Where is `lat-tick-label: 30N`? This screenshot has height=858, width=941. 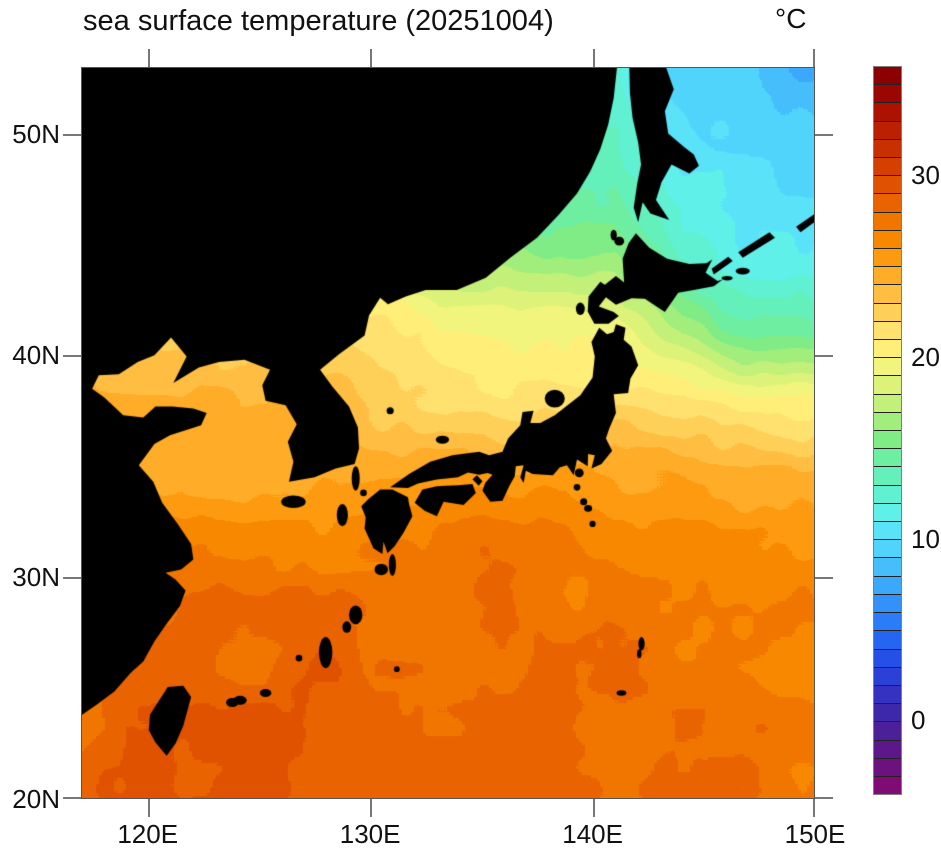 lat-tick-label: 30N is located at coordinates (36, 577).